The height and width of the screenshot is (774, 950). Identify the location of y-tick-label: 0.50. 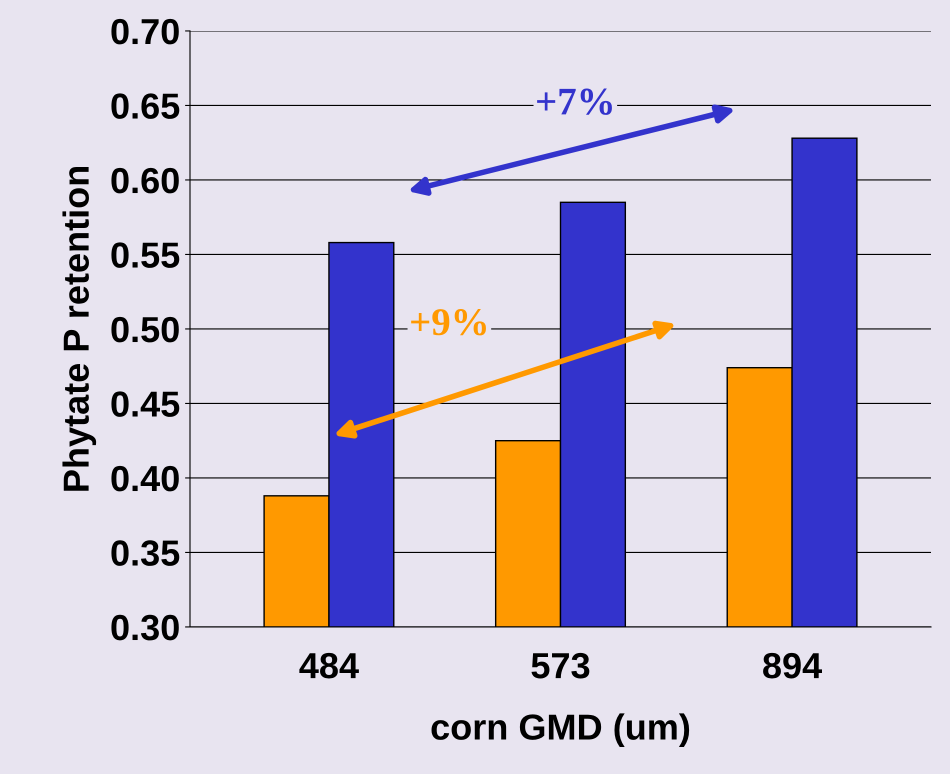
(145, 329).